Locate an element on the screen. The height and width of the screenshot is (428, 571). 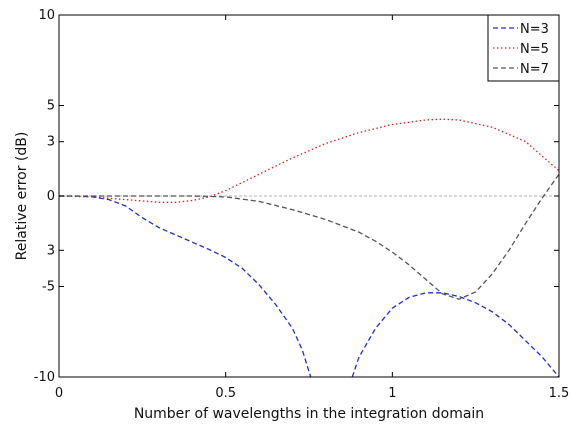
y-tick-label: -5 is located at coordinates (48, 287).